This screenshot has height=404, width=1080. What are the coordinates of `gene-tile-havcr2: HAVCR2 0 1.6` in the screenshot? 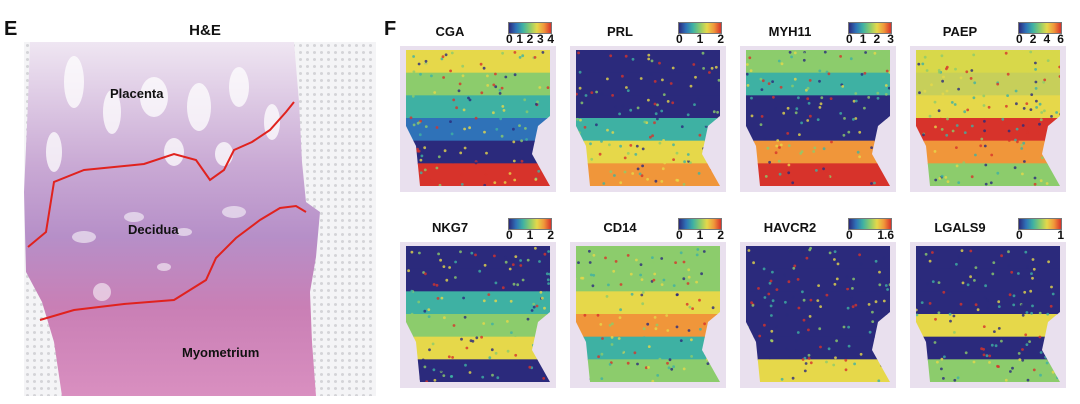 It's located at (818, 303).